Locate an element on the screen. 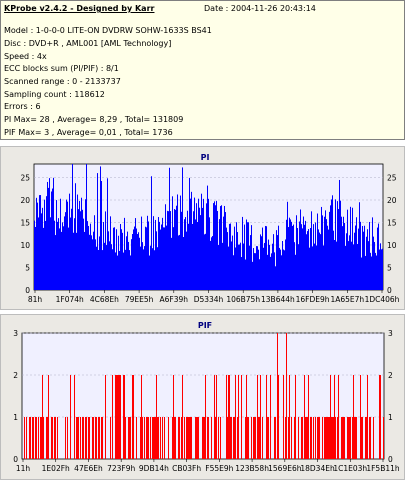 Image resolution: width=409 pixels, height=481 pixels. pi-x-tick-label: 106B75h is located at coordinates (243, 299).